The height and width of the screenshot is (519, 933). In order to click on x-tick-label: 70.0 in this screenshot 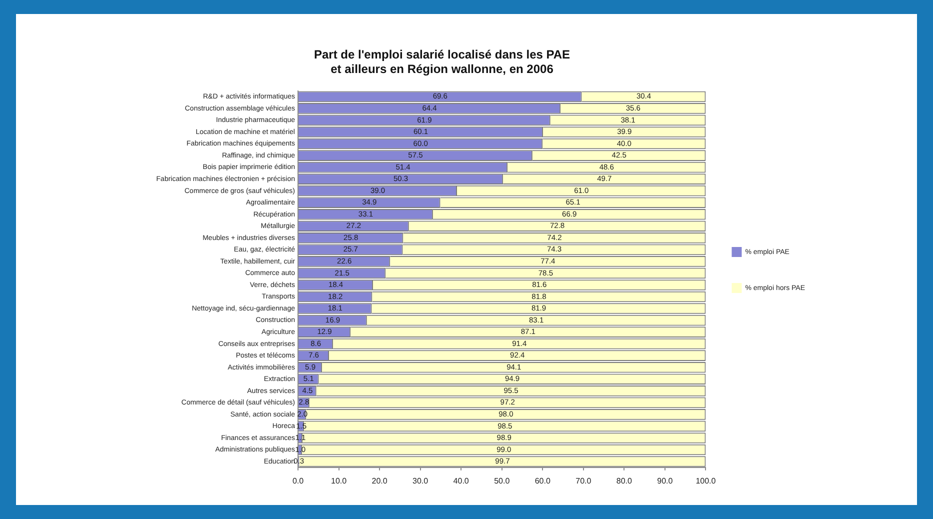, I will do `click(584, 481)`.